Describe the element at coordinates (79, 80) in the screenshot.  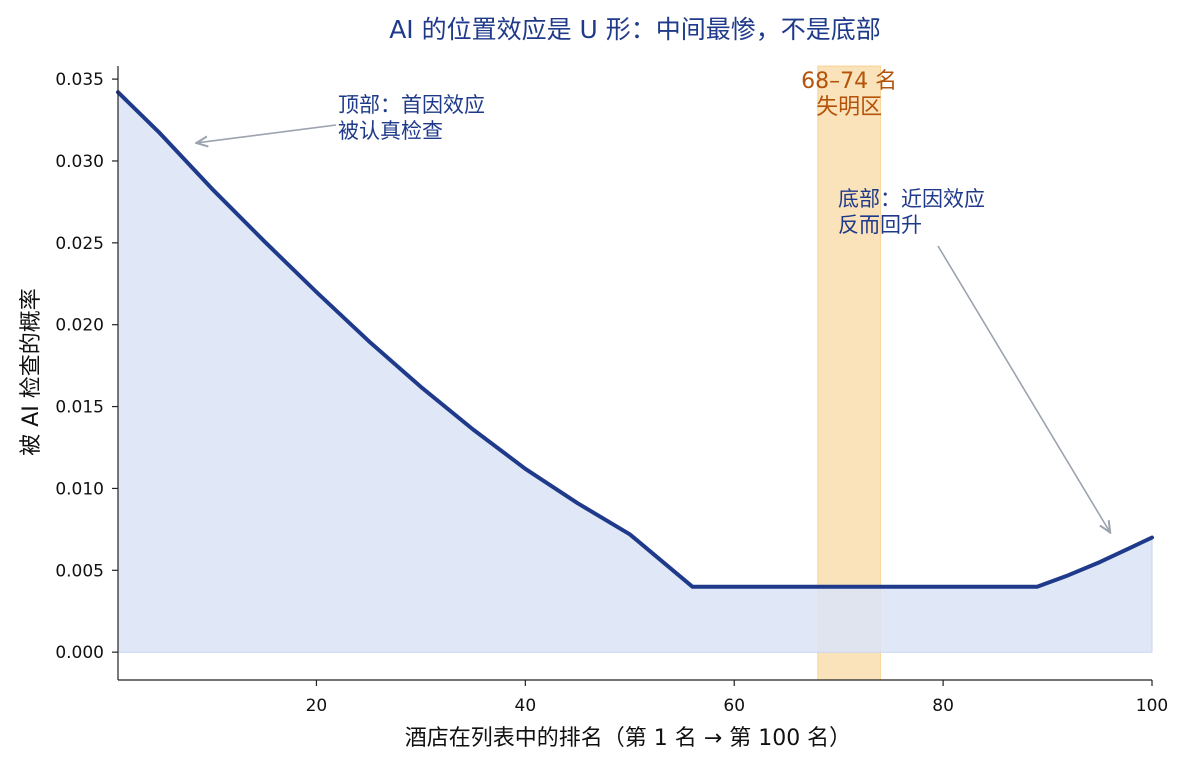
I see `y-tick-label: 0.035` at that location.